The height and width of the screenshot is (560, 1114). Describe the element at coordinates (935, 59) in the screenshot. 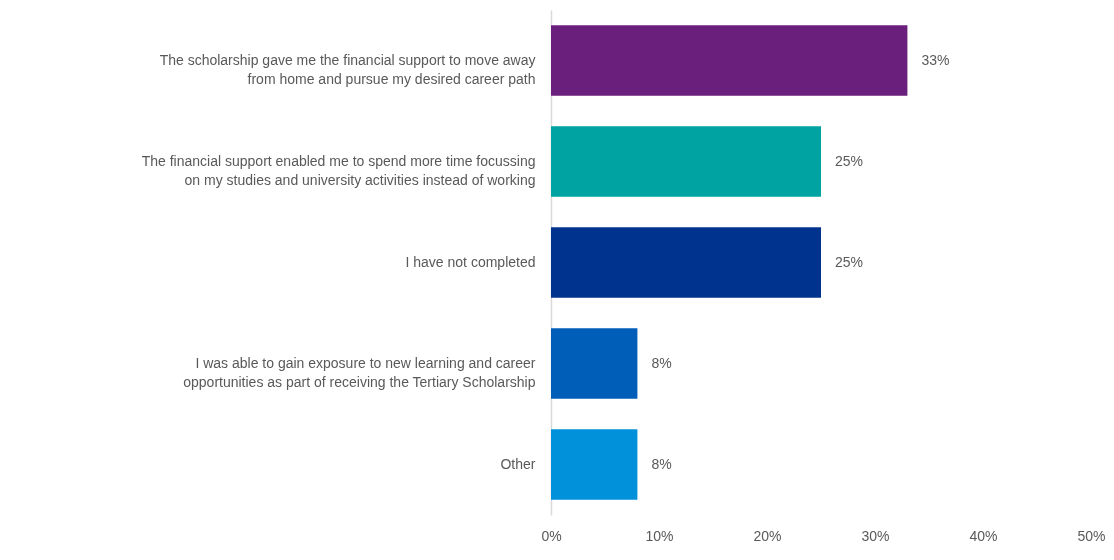

I see `data-label: 33%` at that location.